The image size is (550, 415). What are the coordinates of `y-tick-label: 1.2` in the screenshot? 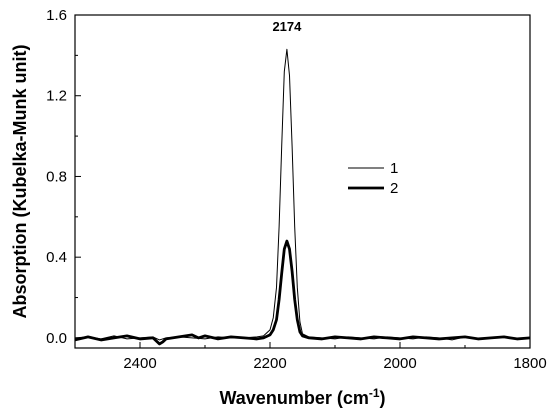 It's located at (56, 96).